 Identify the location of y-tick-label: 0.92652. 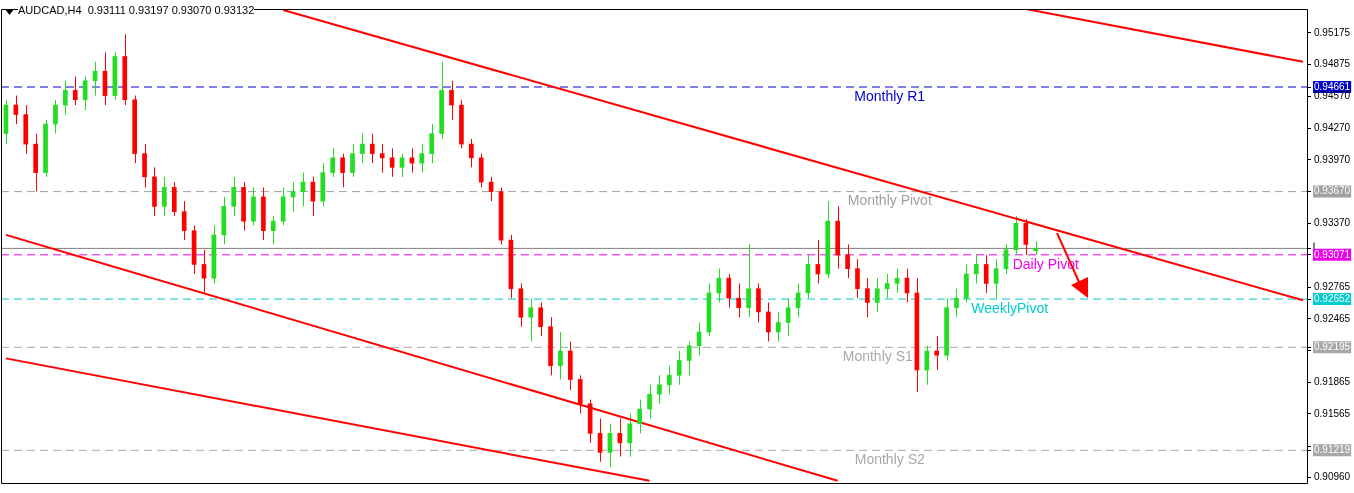
(1332, 298).